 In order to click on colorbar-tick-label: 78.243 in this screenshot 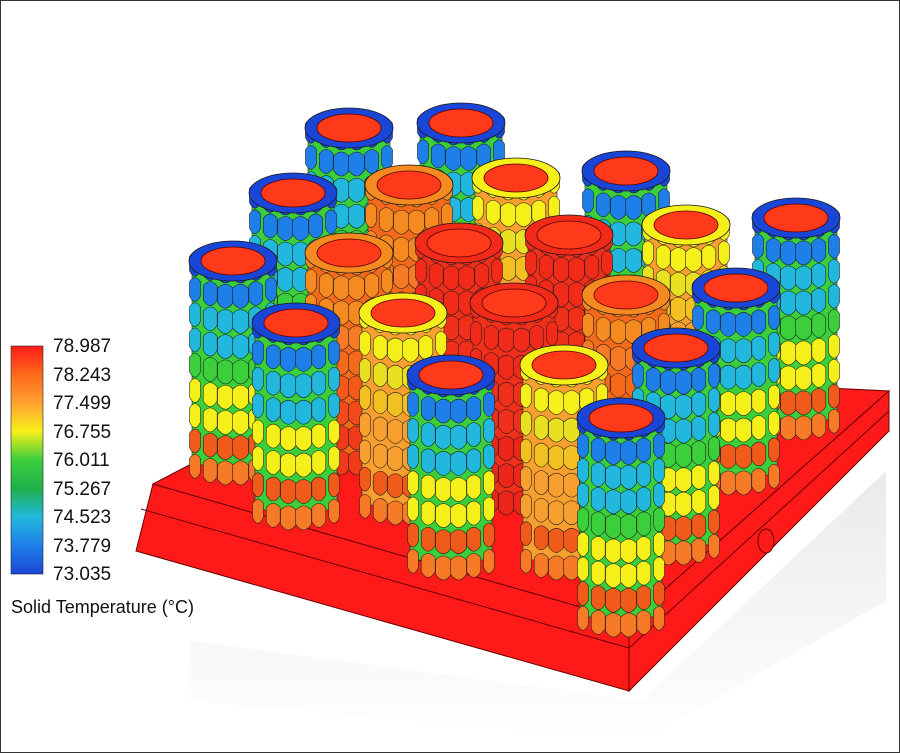, I will do `click(82, 375)`.